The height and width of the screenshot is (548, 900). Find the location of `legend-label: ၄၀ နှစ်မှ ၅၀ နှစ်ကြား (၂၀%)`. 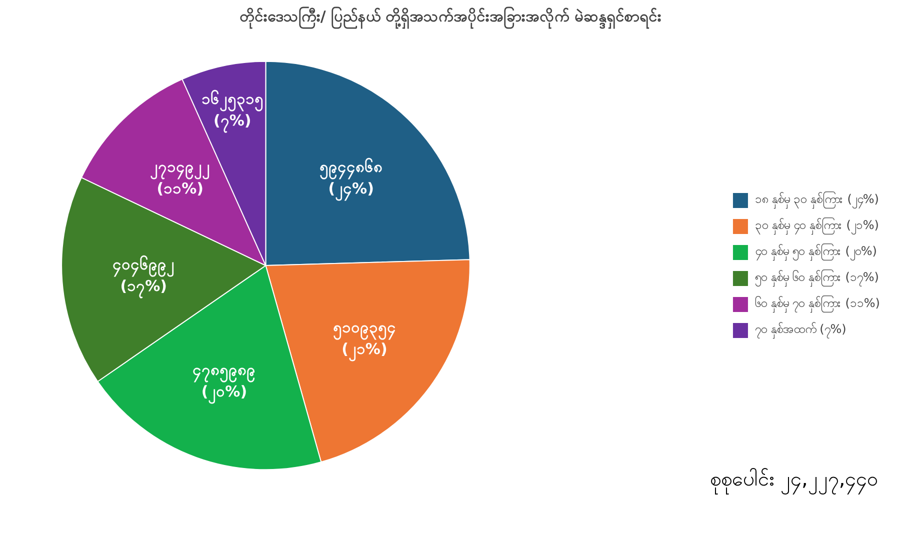

legend-label: ၄၀ နှစ်မှ ၅၀ နှစ်ကြား (၂၀%) is located at coordinates (815, 252).